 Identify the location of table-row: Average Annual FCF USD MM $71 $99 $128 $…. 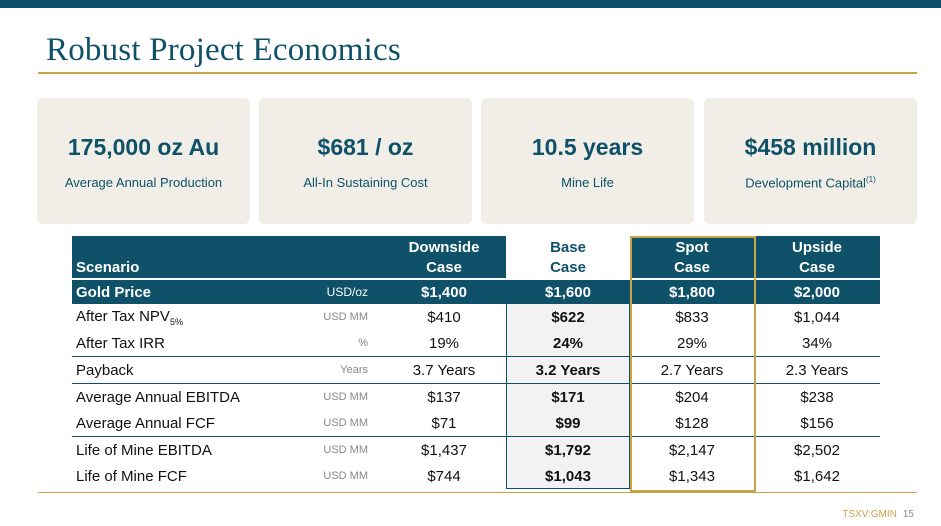
(476, 423).